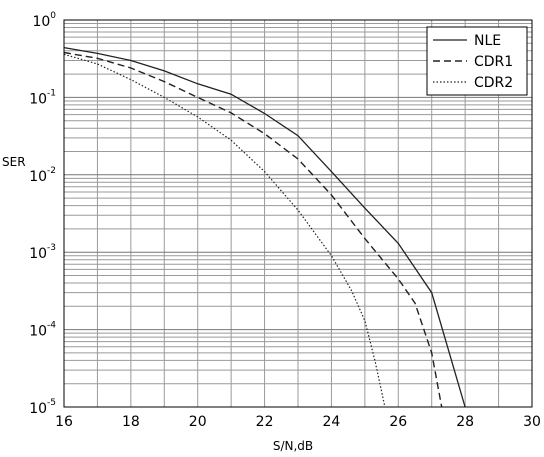 Image resolution: width=544 pixels, height=457 pixels. Describe the element at coordinates (293, 446) in the screenshot. I see `x-axis-label: S/N,dB` at that location.